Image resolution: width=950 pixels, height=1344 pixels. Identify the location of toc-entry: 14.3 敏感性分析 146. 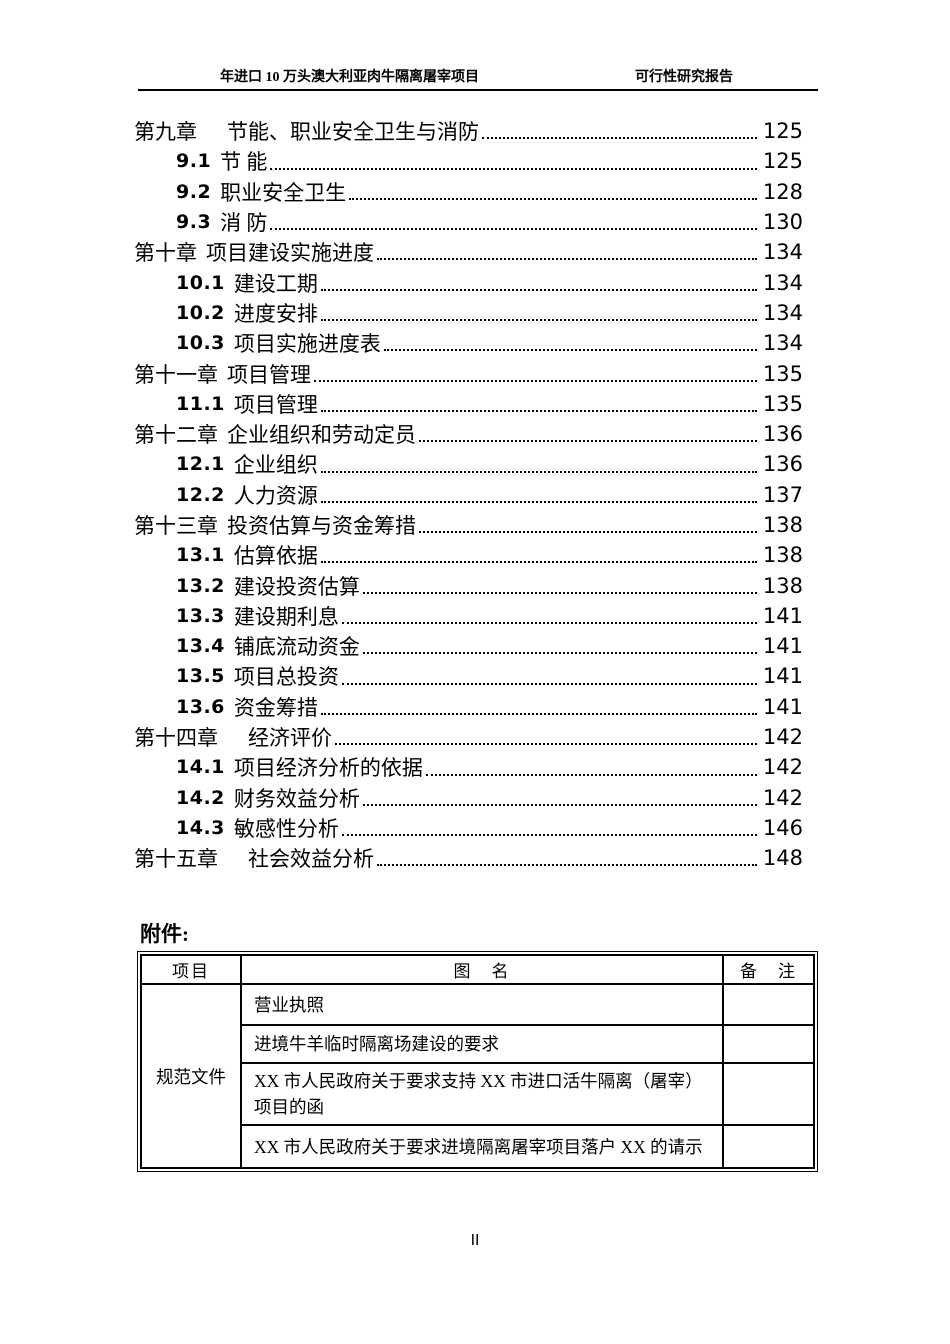
(468, 828).